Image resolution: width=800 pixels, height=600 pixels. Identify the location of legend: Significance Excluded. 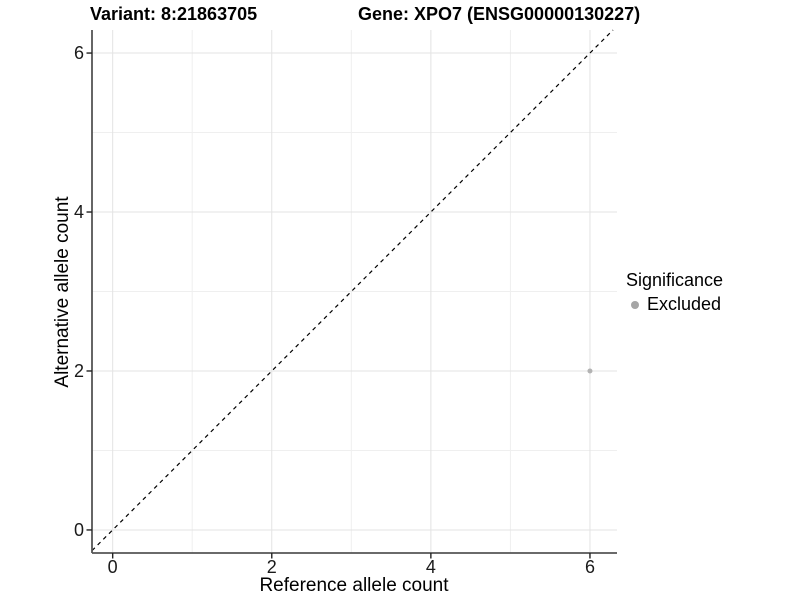
(674, 292).